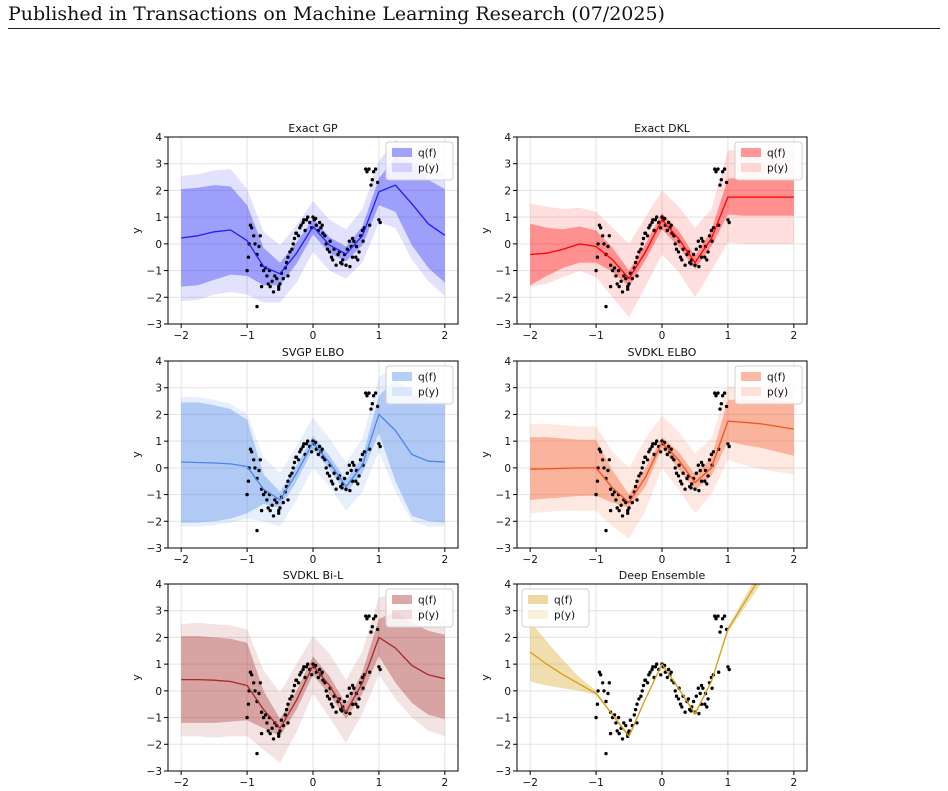  Describe the element at coordinates (158, 612) in the screenshot. I see `y-tick-label: 3` at that location.